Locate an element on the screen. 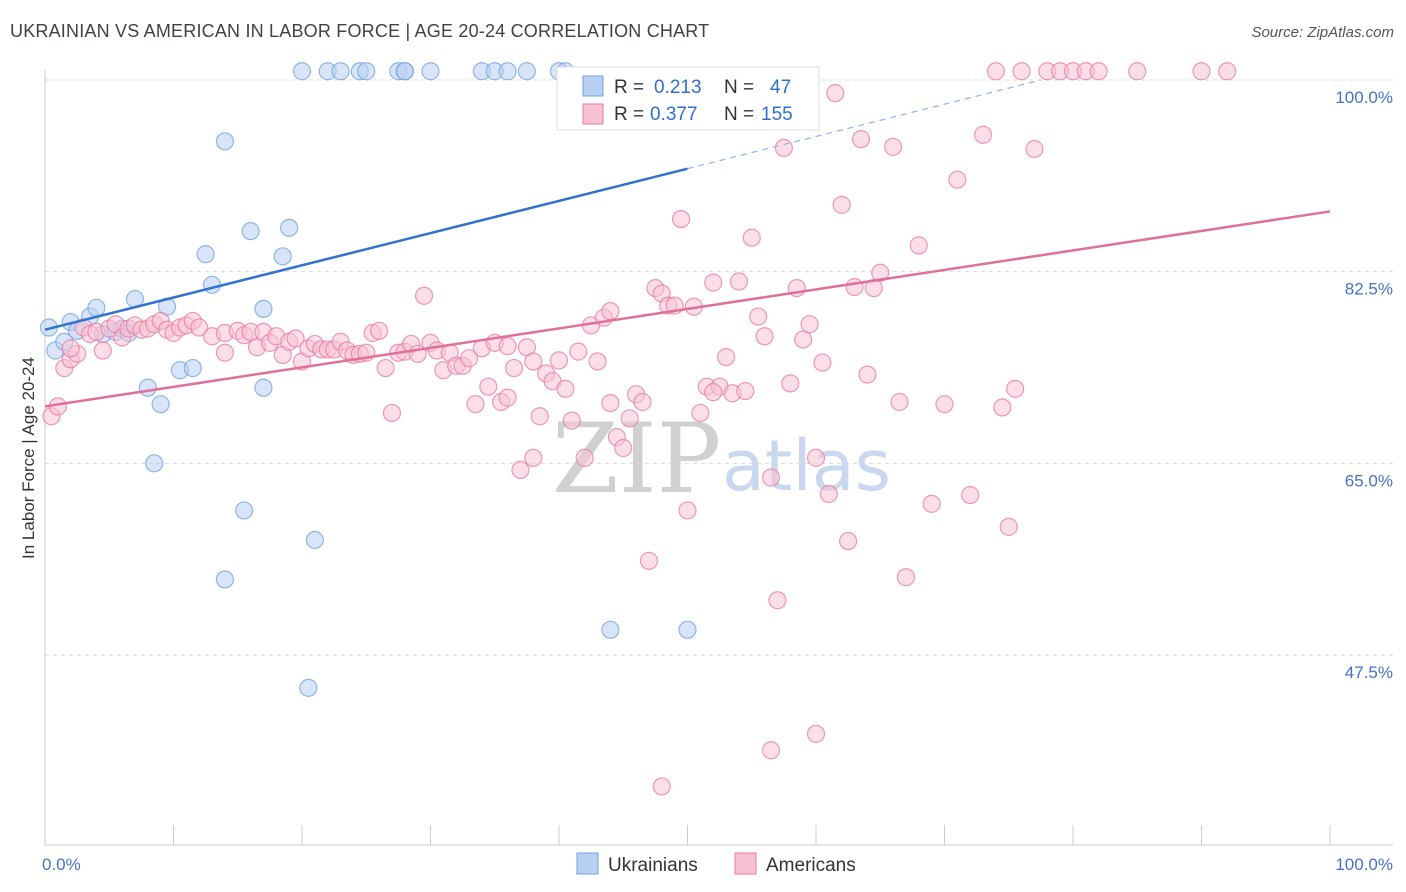 Image resolution: width=1406 pixels, height=892 pixels. watermark-atlas: atlas is located at coordinates (806, 466).